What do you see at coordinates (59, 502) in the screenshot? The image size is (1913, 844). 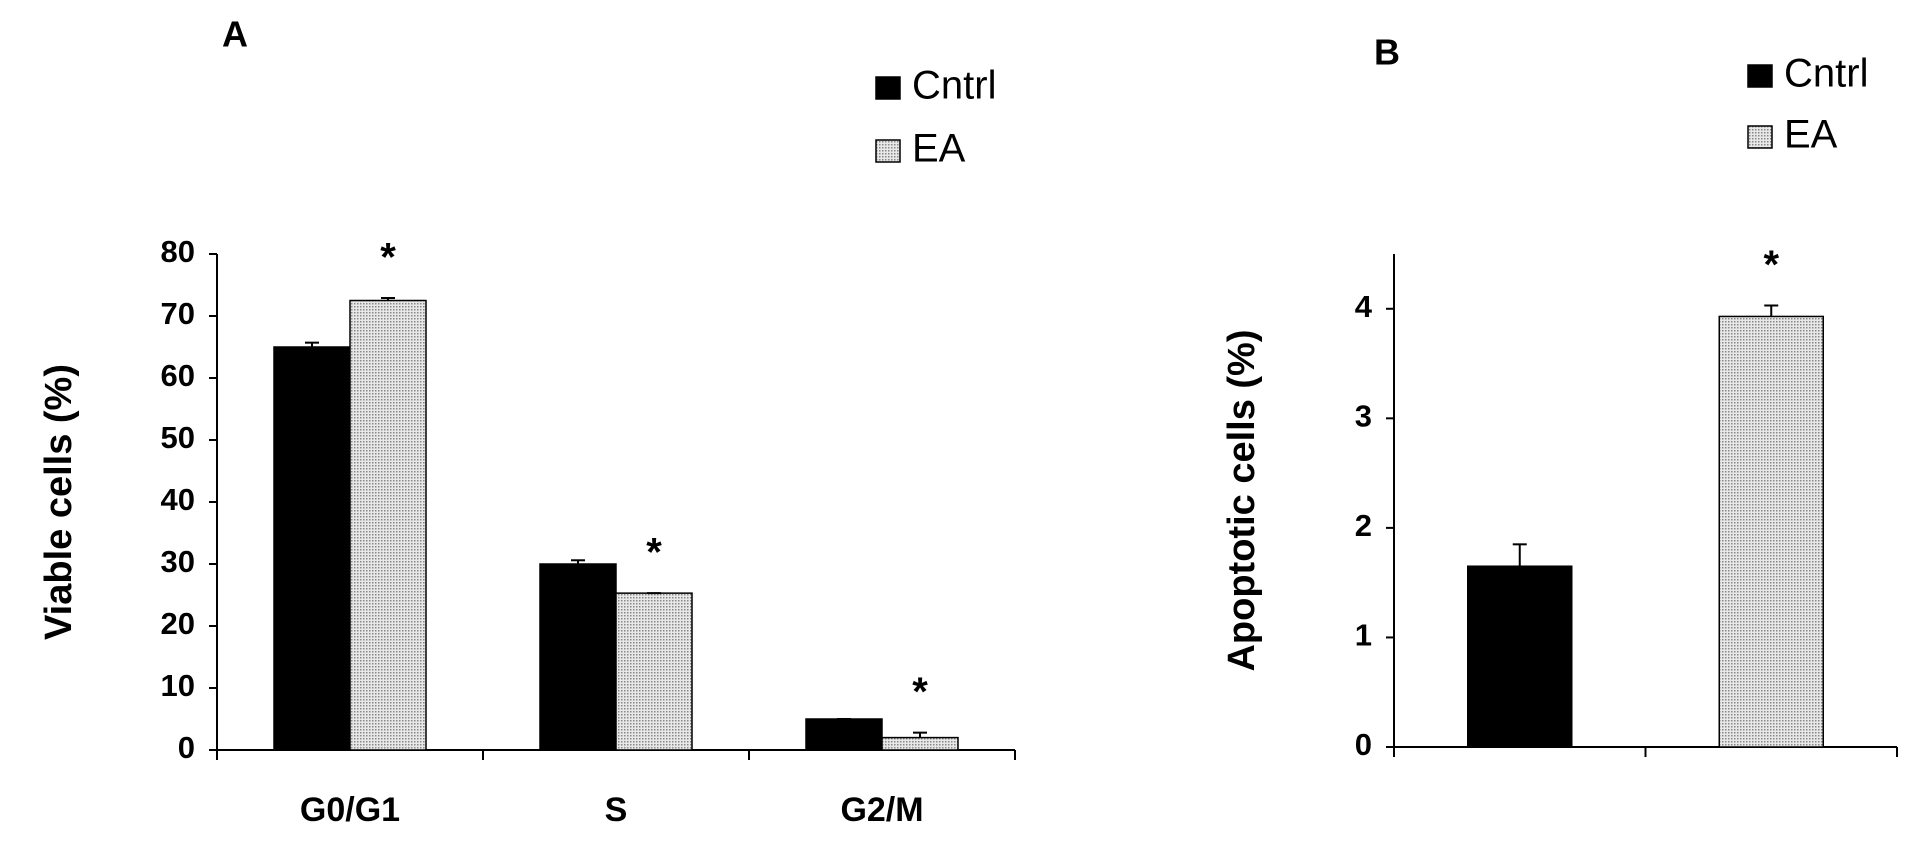 I see `y-axis-label: Viable cells (%)` at bounding box center [59, 502].